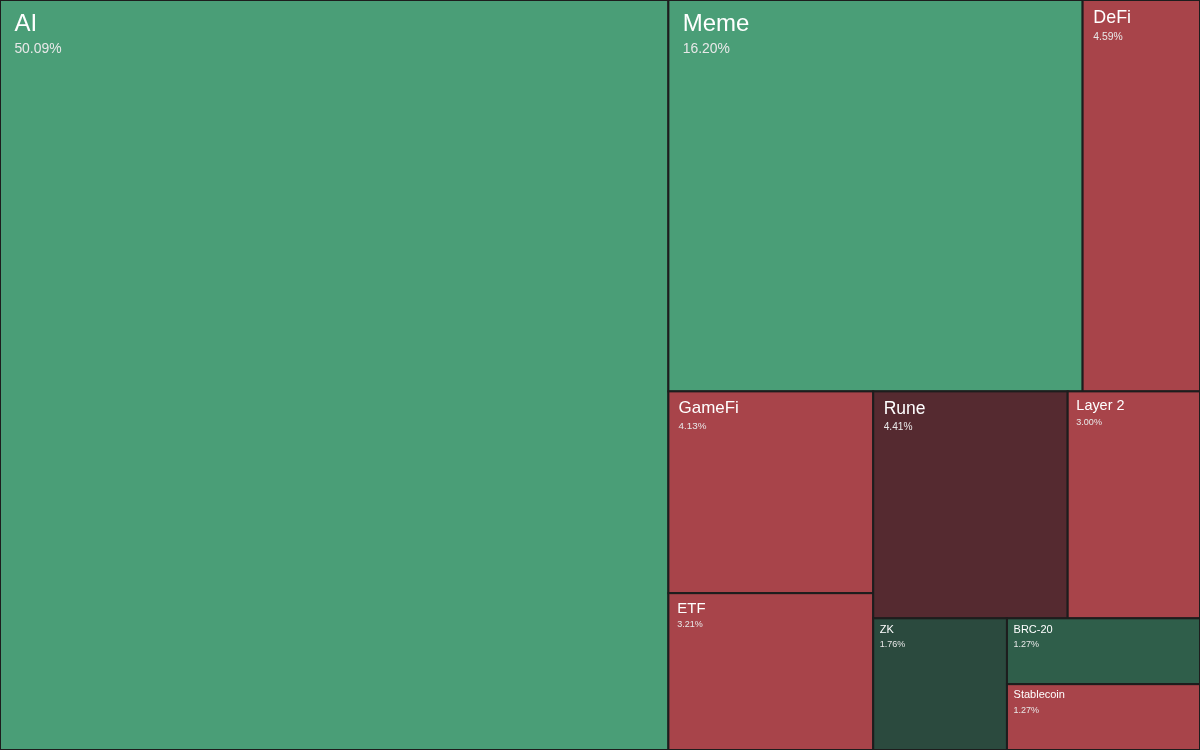 This screenshot has width=1200, height=750. I want to click on category-label: Layer 2, so click(1100, 405).